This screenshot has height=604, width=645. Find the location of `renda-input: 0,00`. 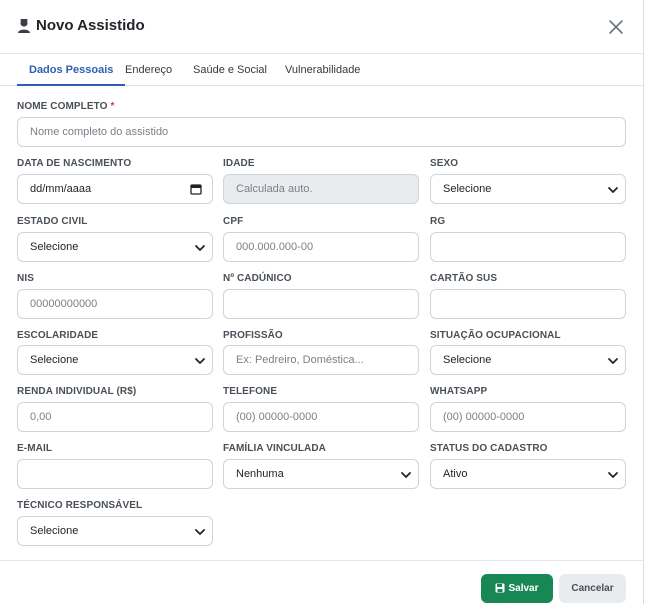

renda-input: 0,00 is located at coordinates (115, 417).